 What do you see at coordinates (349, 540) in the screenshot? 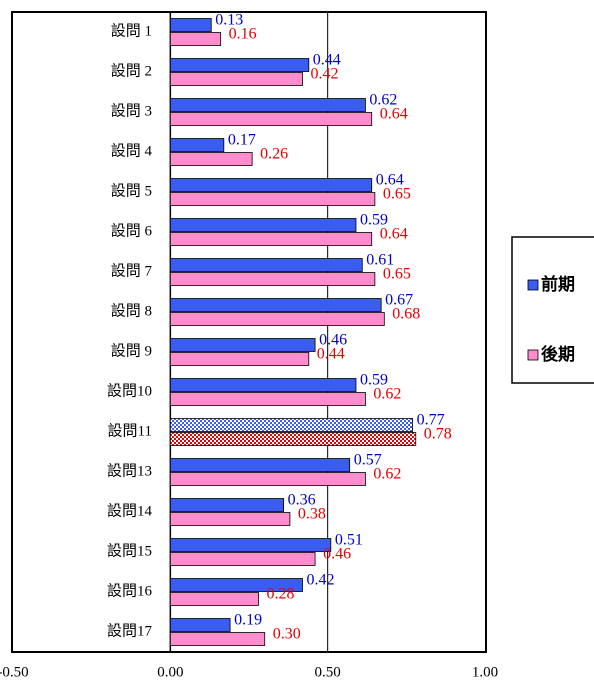
I see `value-label: 0.51` at bounding box center [349, 540].